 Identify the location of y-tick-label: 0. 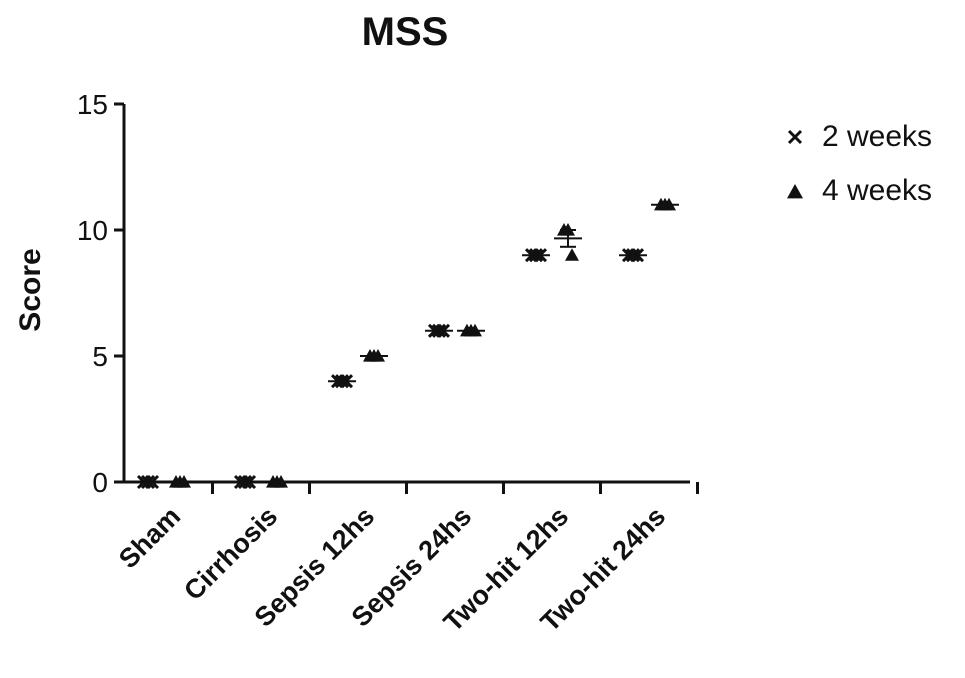
(100, 482).